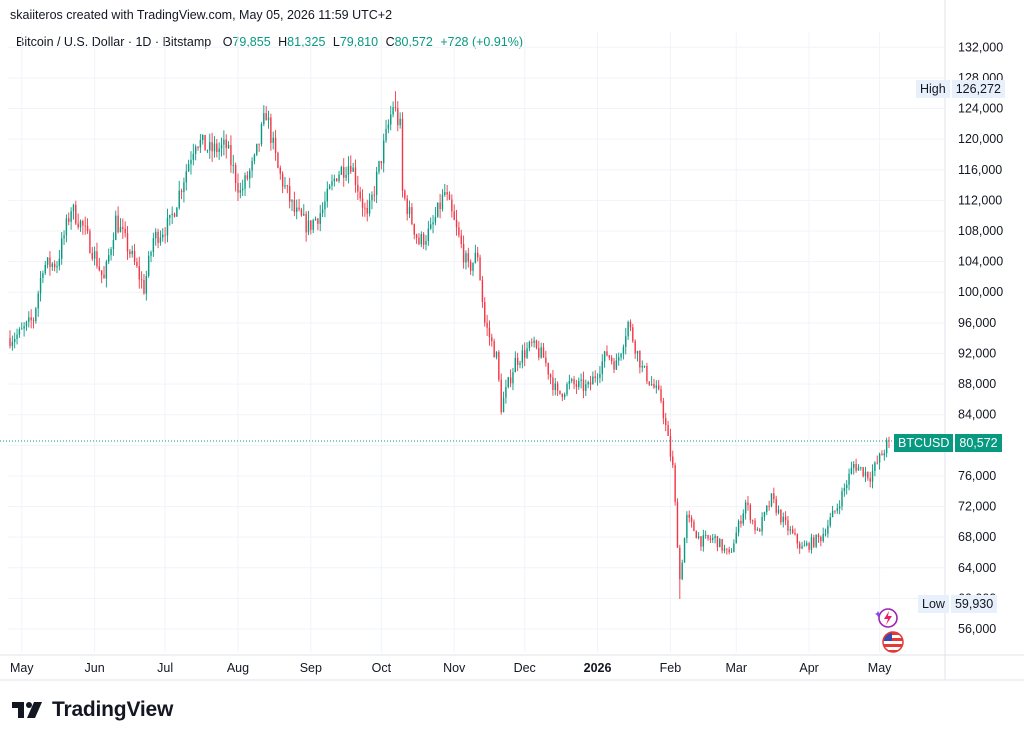  I want to click on y-tick-label: 96,000, so click(977, 323).